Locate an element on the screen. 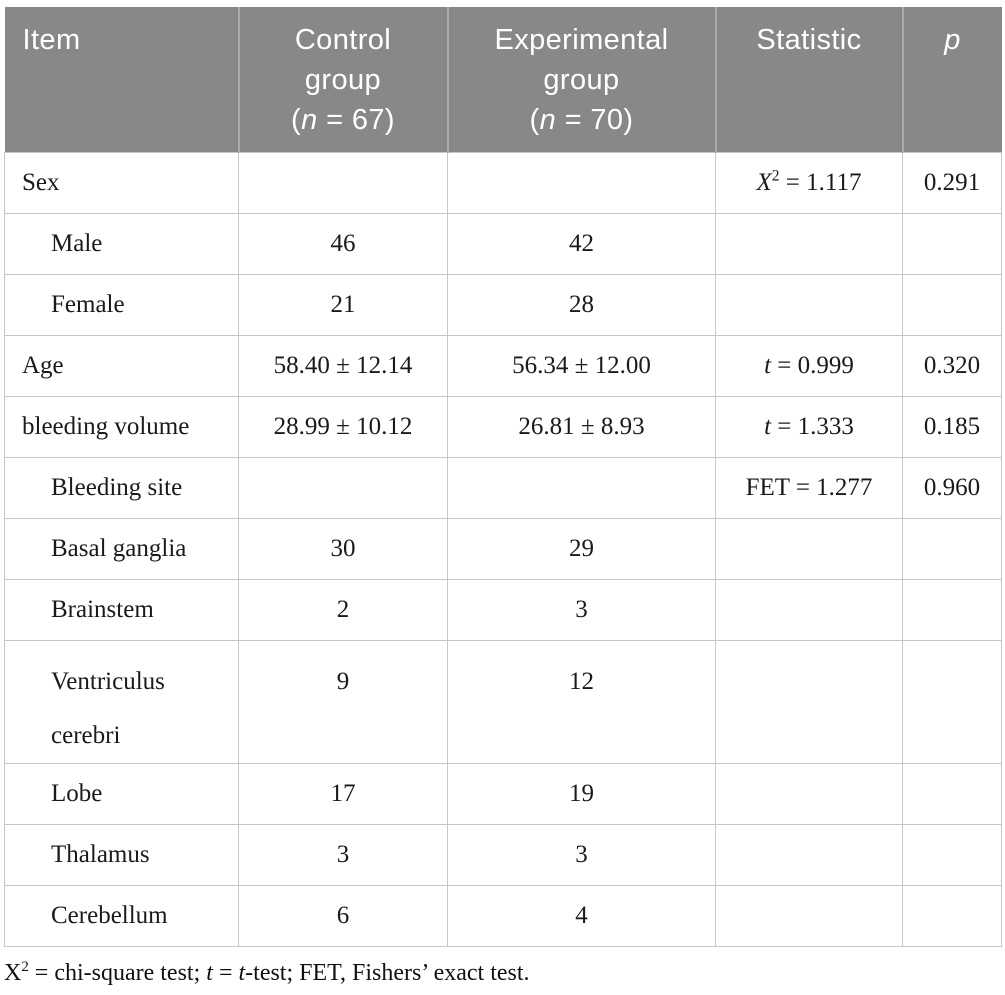 This screenshot has width=1005, height=995. cell-item: Brainstem is located at coordinates (121, 609).